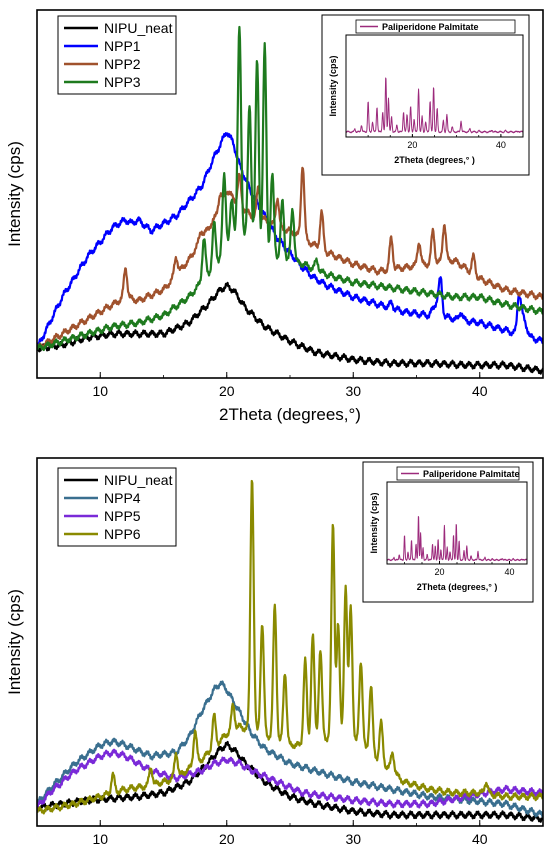 Image resolution: width=550 pixels, height=849 pixels. Describe the element at coordinates (122, 64) in the screenshot. I see `panel-1-legend-label: NPP2` at that location.